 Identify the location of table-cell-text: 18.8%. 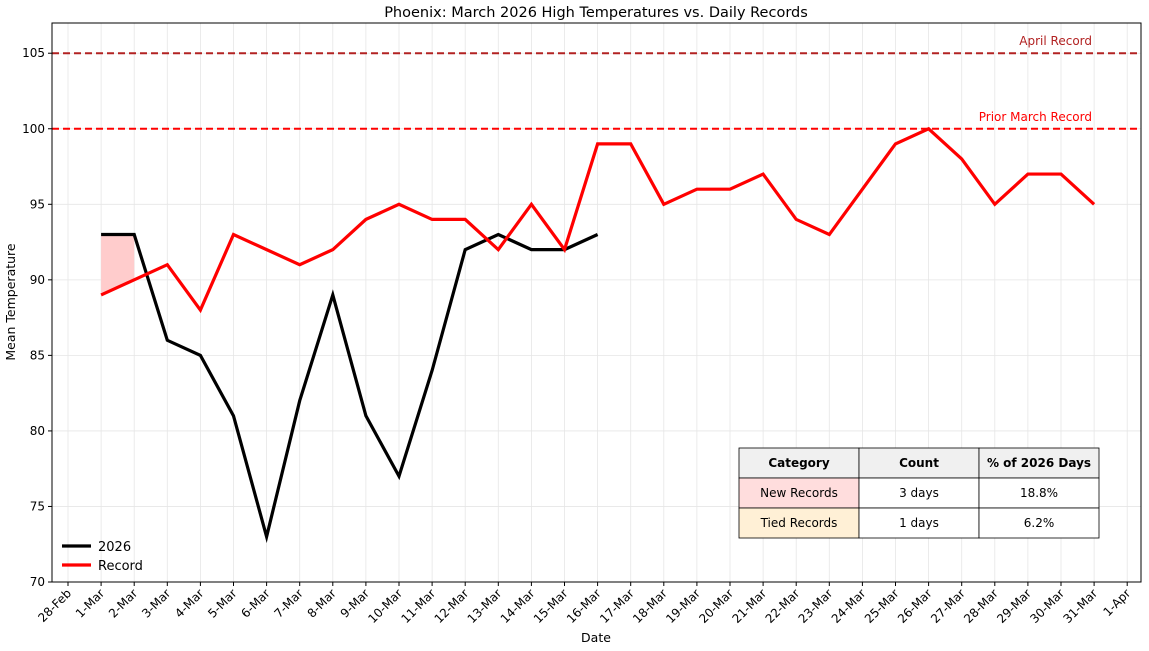
(1039, 493).